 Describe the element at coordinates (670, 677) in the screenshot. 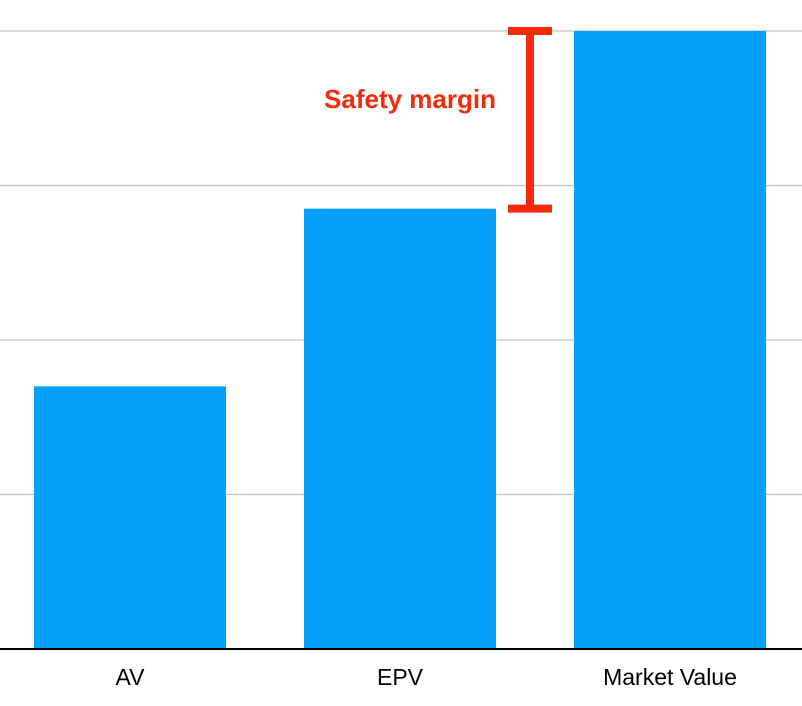

I see `x-tick-label-market-value: Market Value` at that location.